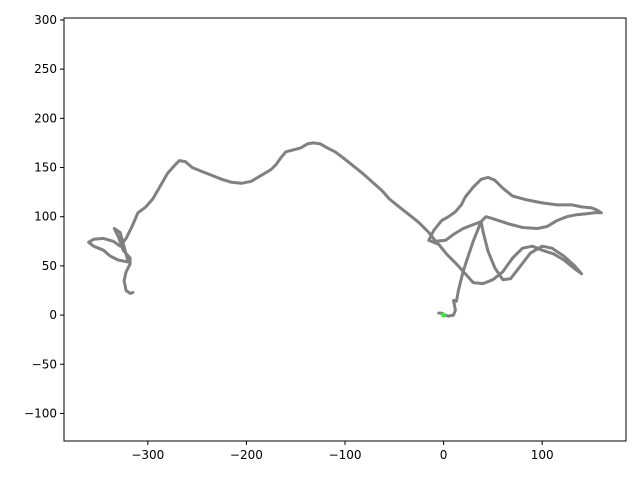  What do you see at coordinates (45, 69) in the screenshot?
I see `y-tick-label: 250` at bounding box center [45, 69].